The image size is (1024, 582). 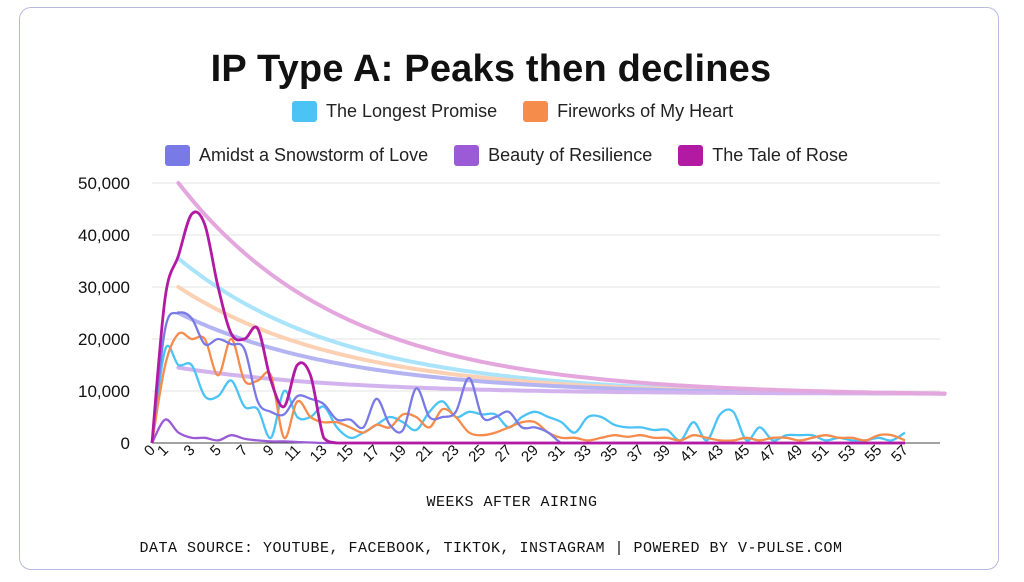 I want to click on legend-label-longest-promise: The Longest Promise, so click(x=412, y=111).